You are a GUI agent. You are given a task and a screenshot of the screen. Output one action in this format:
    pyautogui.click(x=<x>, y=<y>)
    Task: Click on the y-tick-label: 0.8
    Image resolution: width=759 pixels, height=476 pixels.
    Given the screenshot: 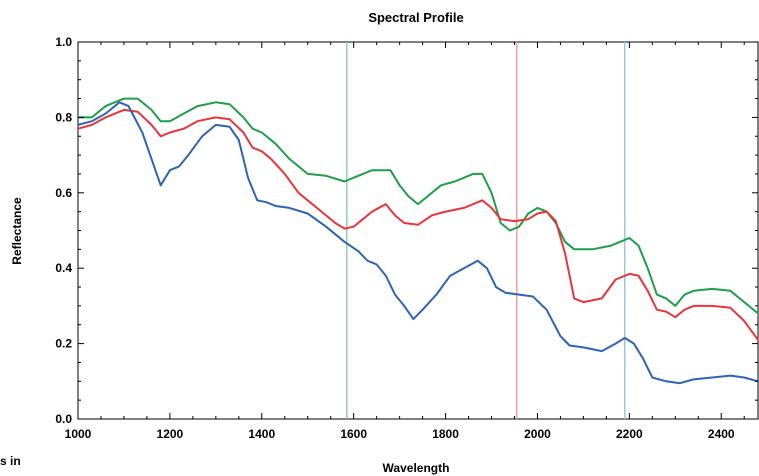 What is the action you would take?
    pyautogui.click(x=63, y=117)
    